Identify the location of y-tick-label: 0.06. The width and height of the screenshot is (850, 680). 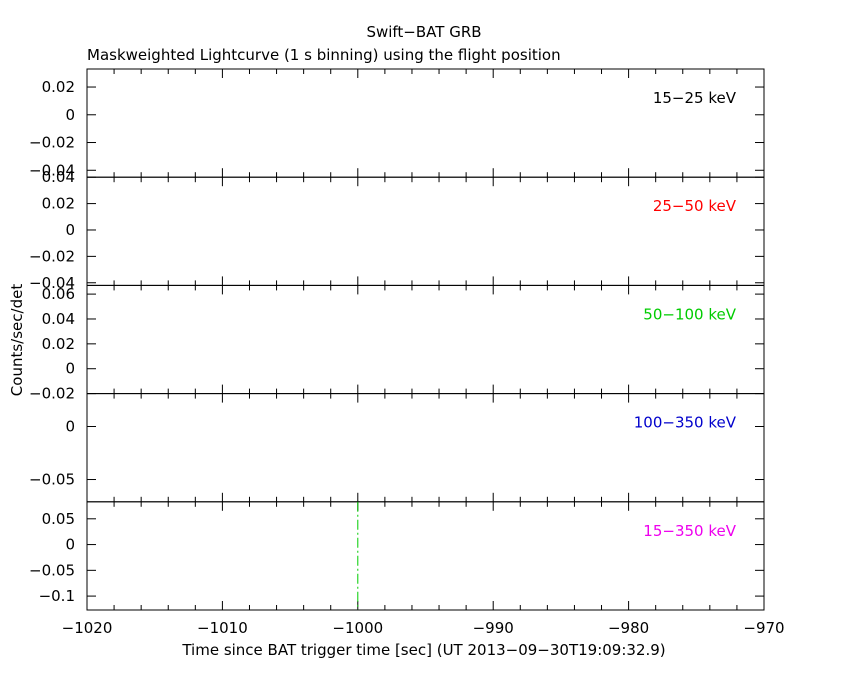
(58, 294).